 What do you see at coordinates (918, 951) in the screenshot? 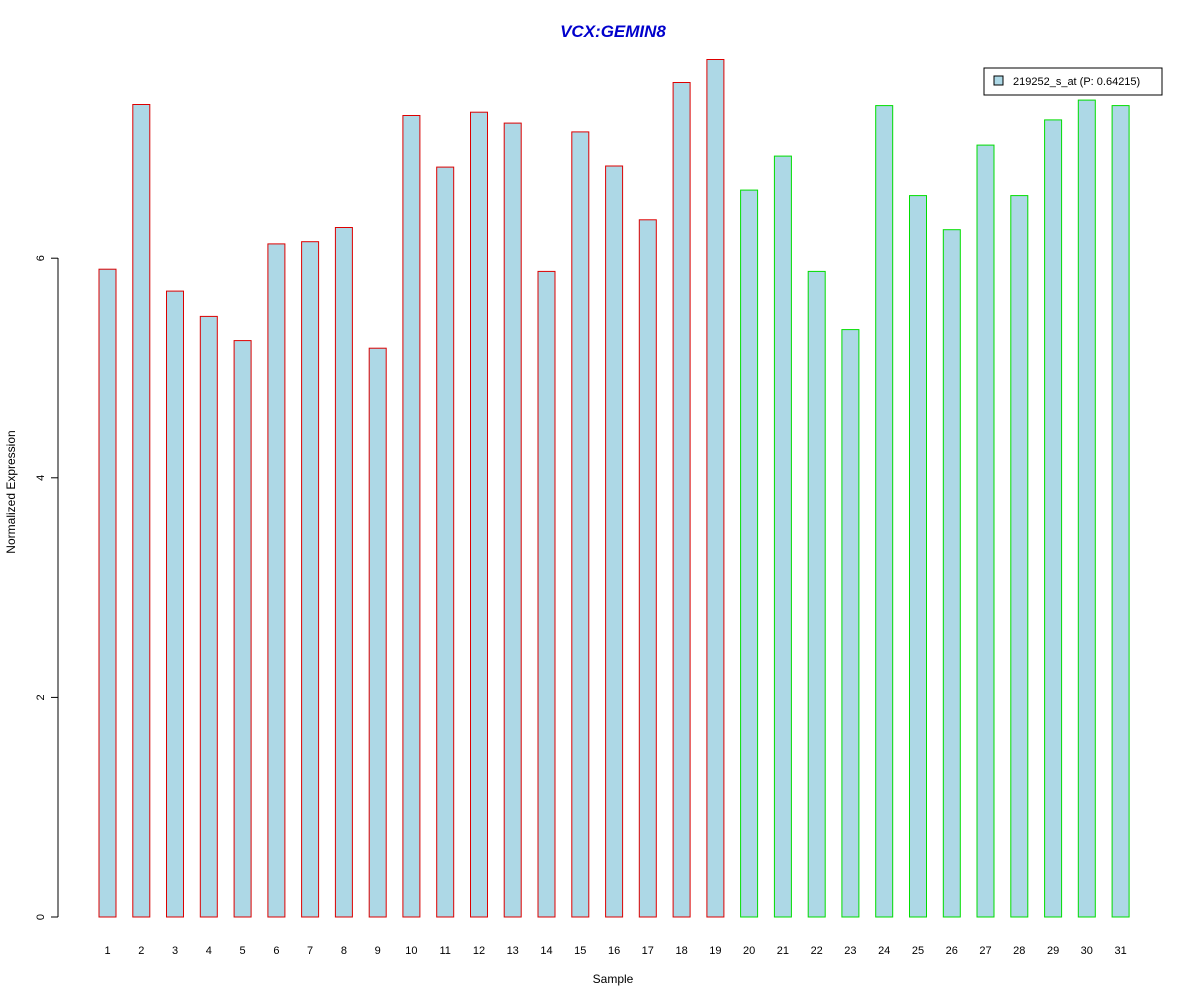
I see `x-tick-label: 25` at bounding box center [918, 951].